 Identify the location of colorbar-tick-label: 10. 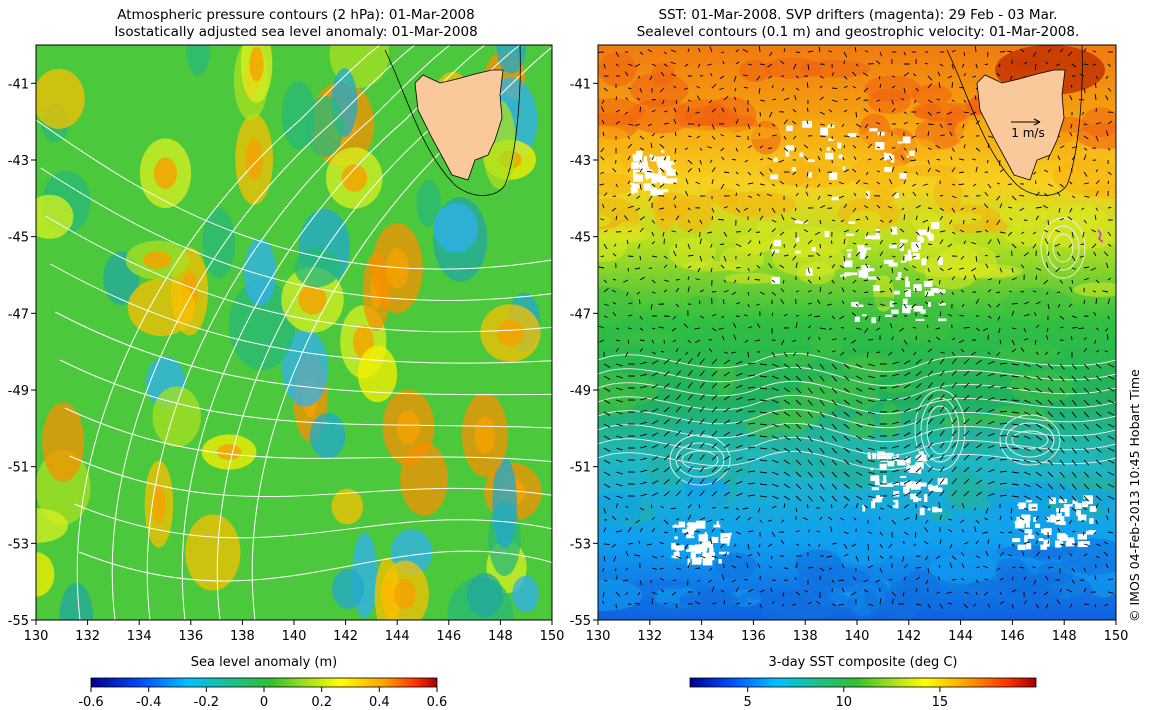
(844, 702).